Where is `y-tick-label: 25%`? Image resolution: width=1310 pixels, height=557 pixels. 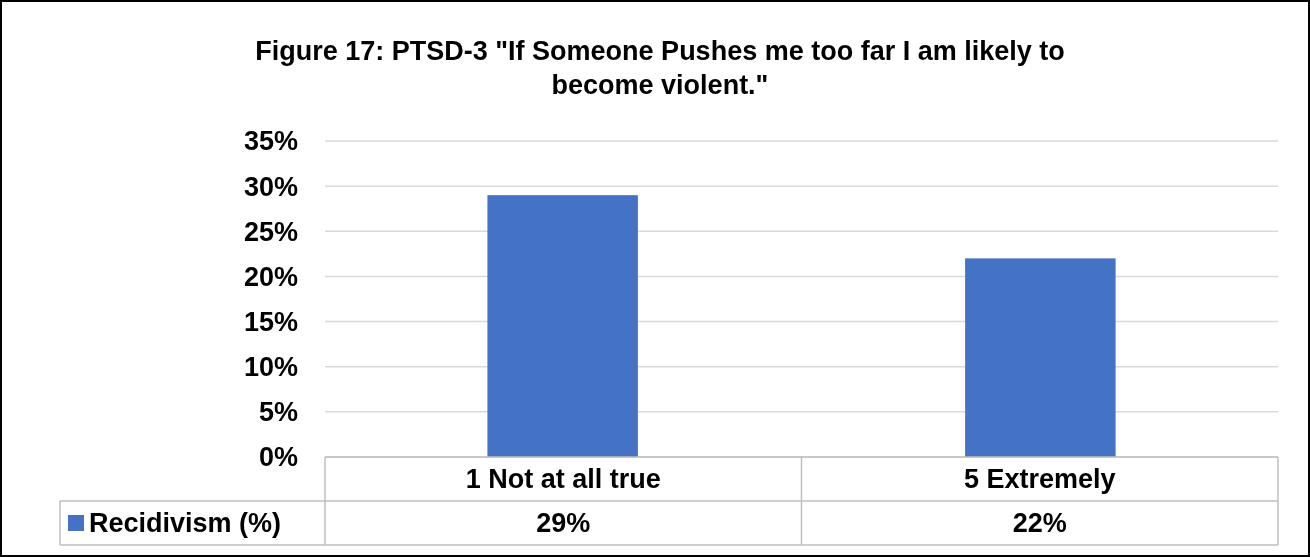 y-tick-label: 25% is located at coordinates (270, 231).